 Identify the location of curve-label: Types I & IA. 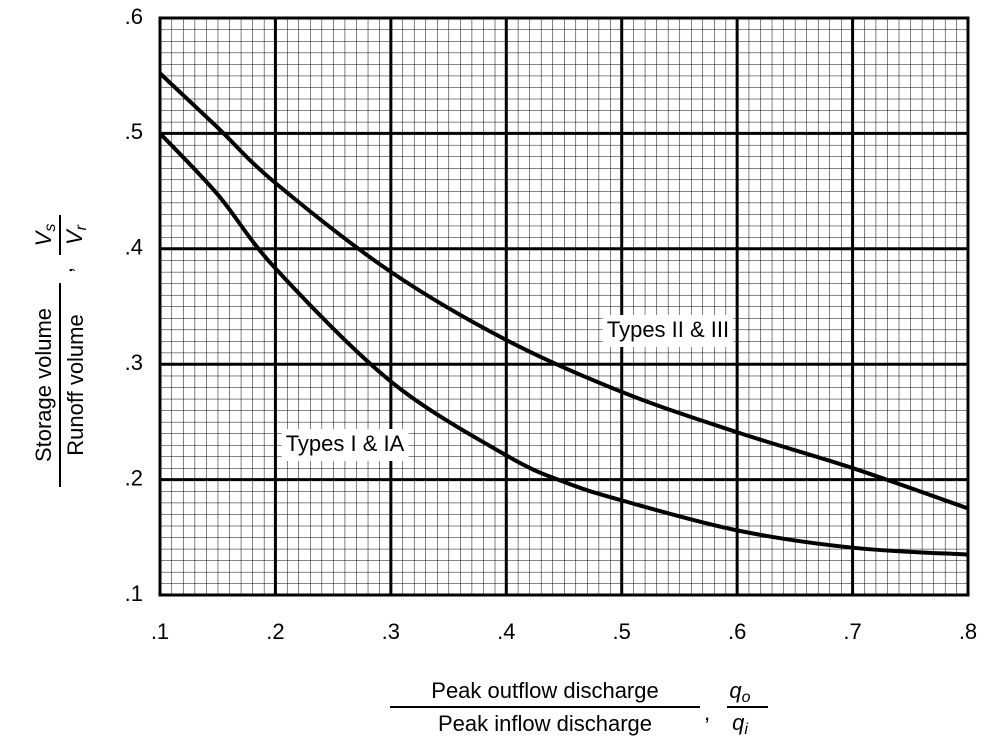
(345, 443).